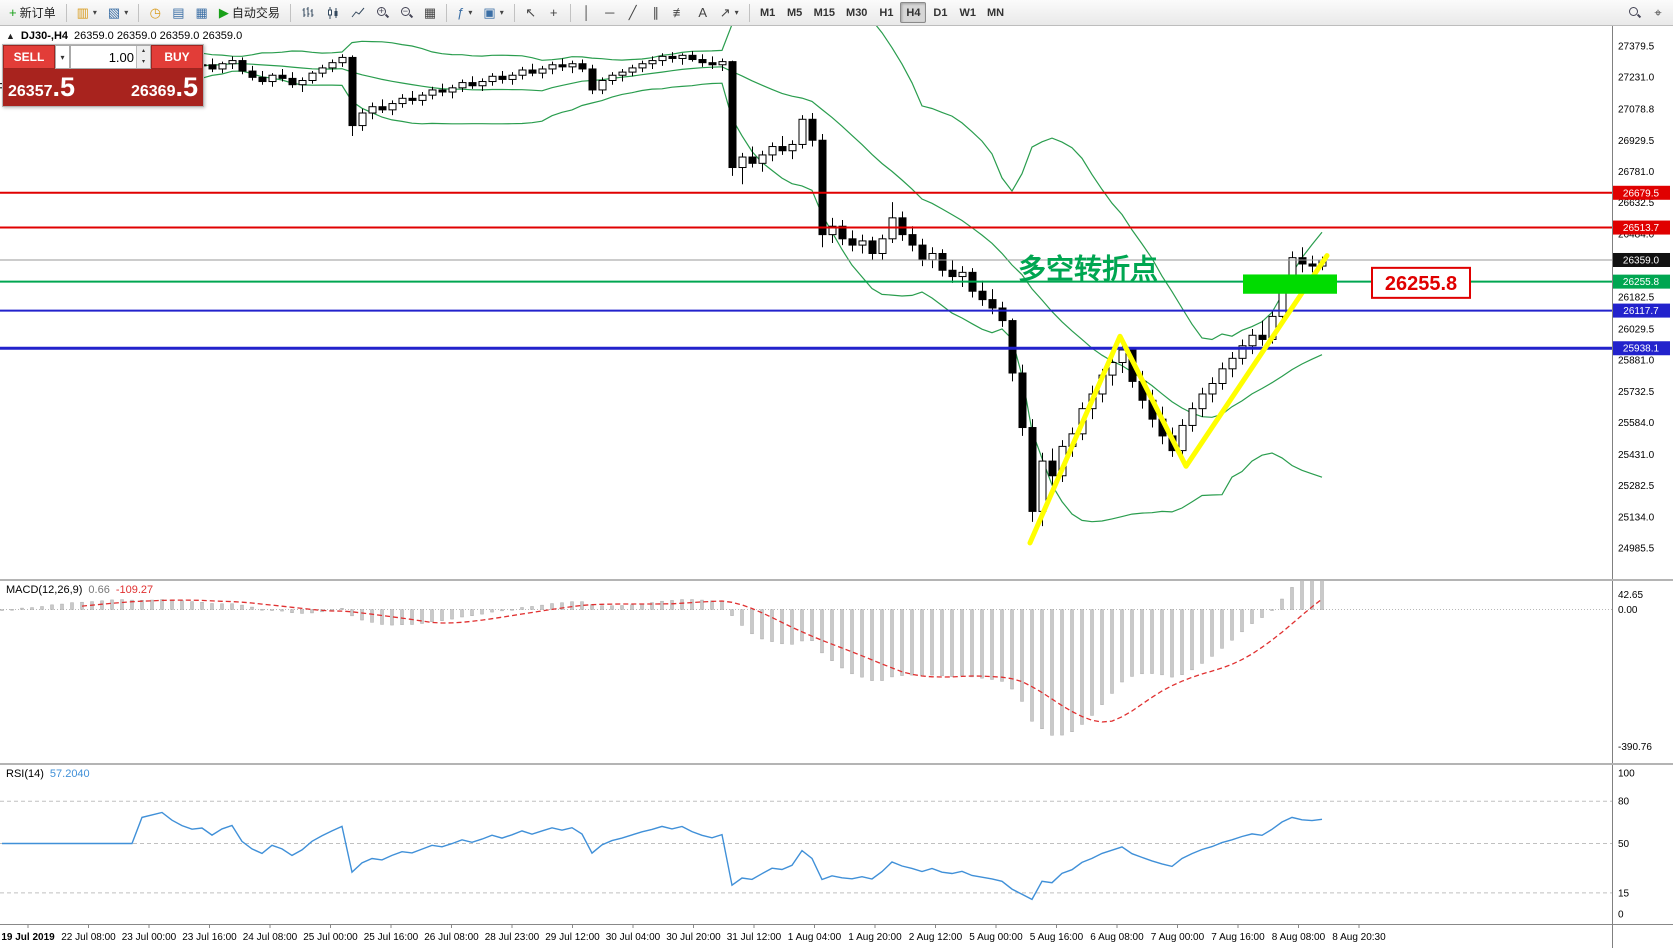 The image size is (1673, 948). What do you see at coordinates (10, 36) in the screenshot?
I see `one-click-toggle-icon: ▲` at bounding box center [10, 36].